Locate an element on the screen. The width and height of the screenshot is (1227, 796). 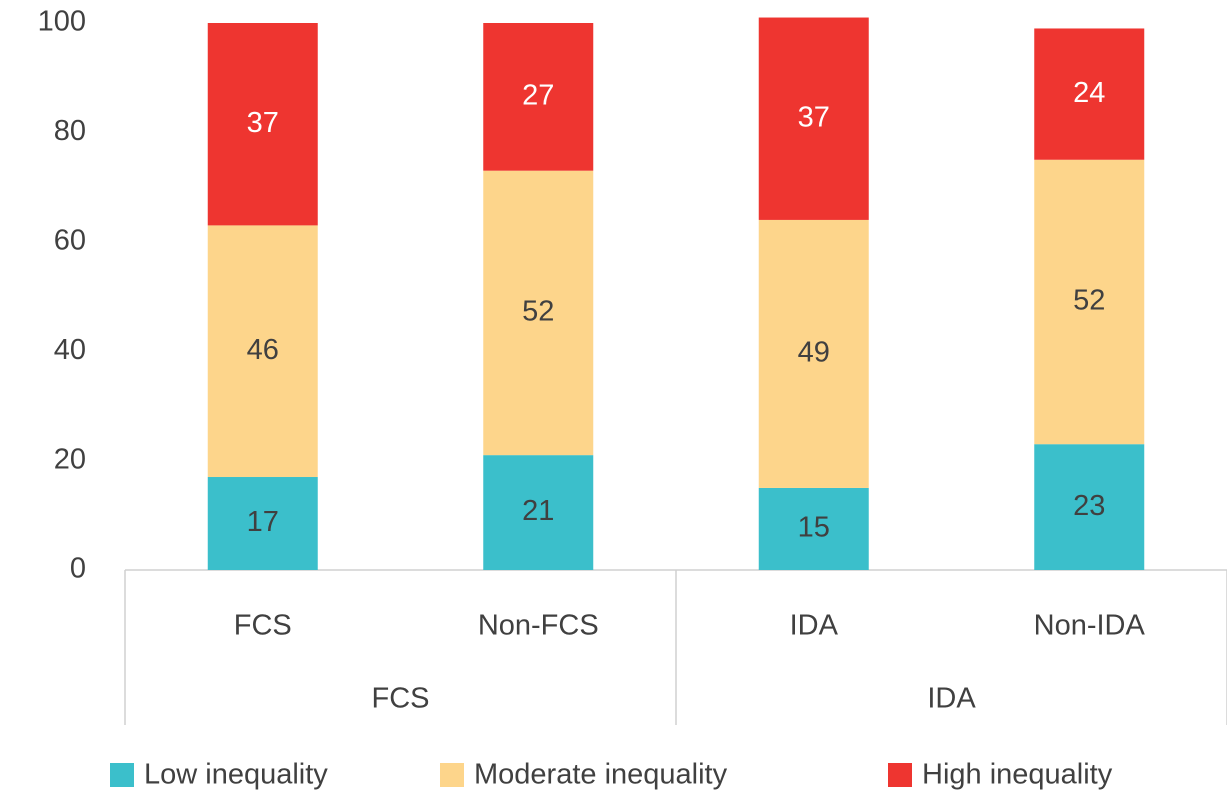
y-tick-label: 60 is located at coordinates (70, 240).